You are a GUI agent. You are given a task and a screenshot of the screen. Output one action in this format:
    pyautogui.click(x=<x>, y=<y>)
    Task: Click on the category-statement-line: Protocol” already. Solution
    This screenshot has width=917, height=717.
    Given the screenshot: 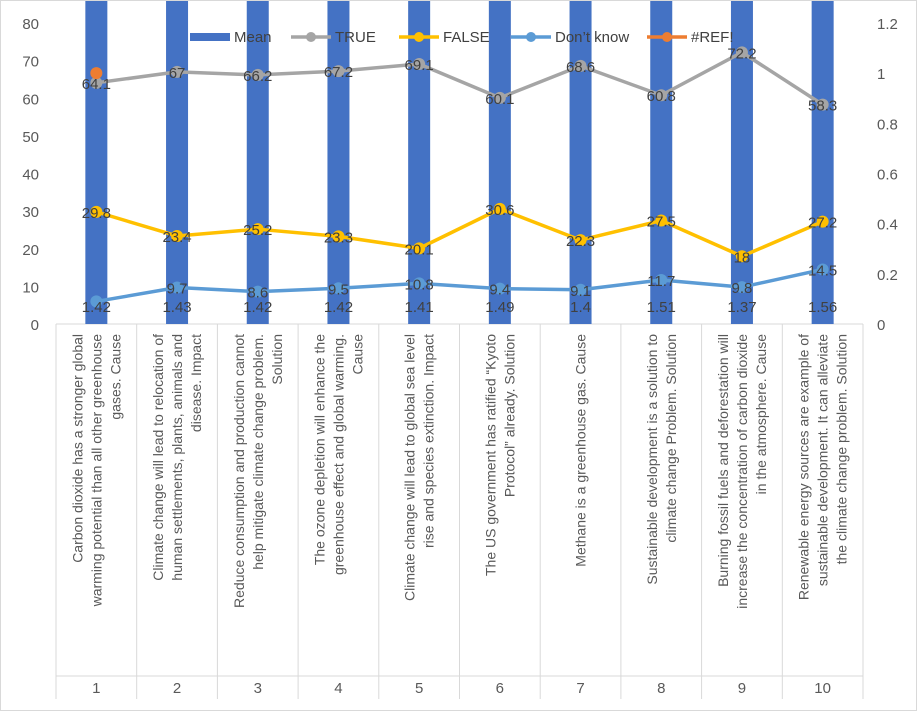 What is the action you would take?
    pyautogui.click(x=509, y=415)
    